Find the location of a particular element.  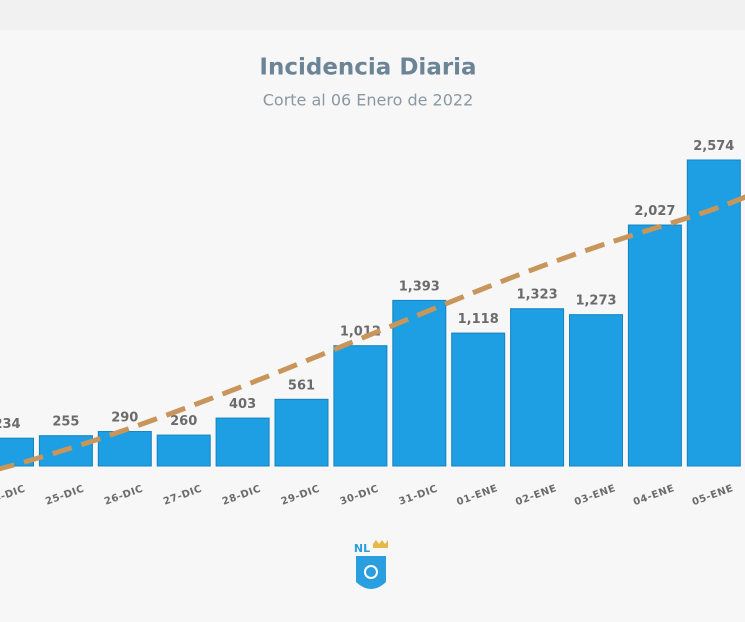

logo-shield is located at coordinates (371, 572).